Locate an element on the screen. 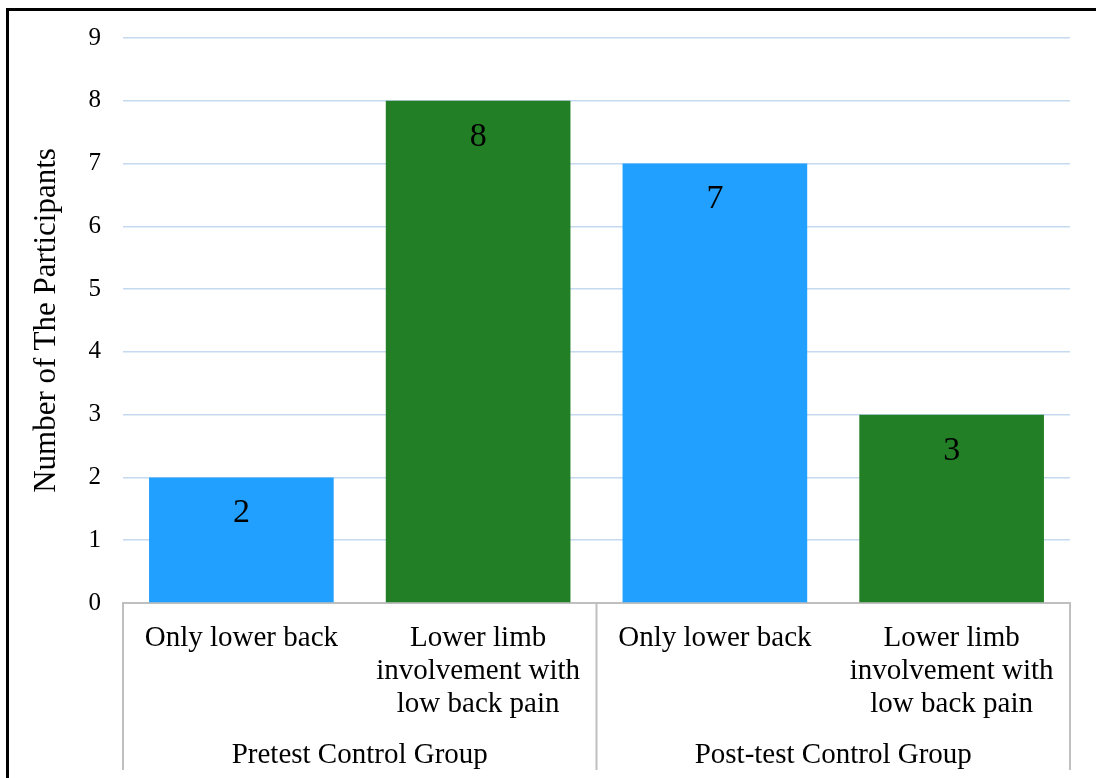 The image size is (1096, 778). y-tick-label: 4 is located at coordinates (95, 350).